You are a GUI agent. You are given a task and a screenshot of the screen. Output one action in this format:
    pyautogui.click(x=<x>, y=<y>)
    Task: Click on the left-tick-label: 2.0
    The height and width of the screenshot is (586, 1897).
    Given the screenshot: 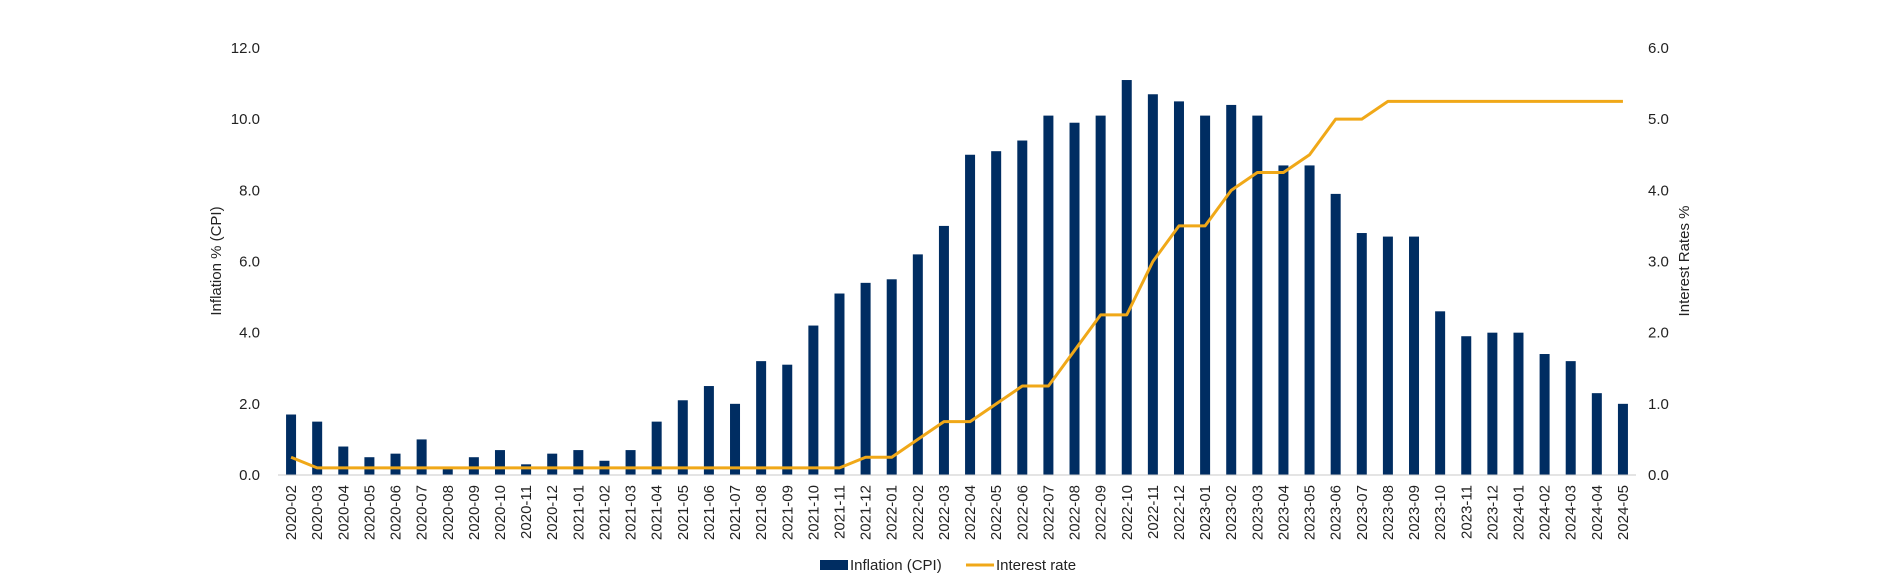 What is the action you would take?
    pyautogui.click(x=249, y=404)
    